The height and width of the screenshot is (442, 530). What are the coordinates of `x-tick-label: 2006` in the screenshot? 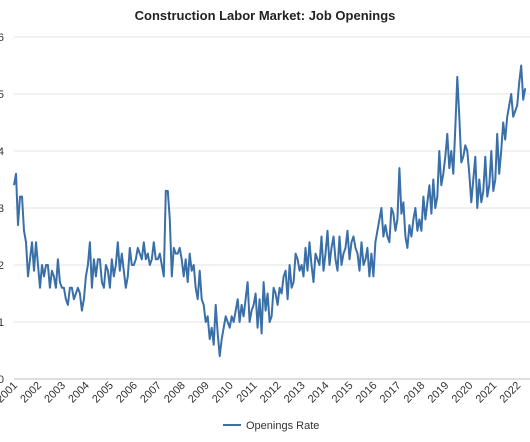 It's located at (127, 393).